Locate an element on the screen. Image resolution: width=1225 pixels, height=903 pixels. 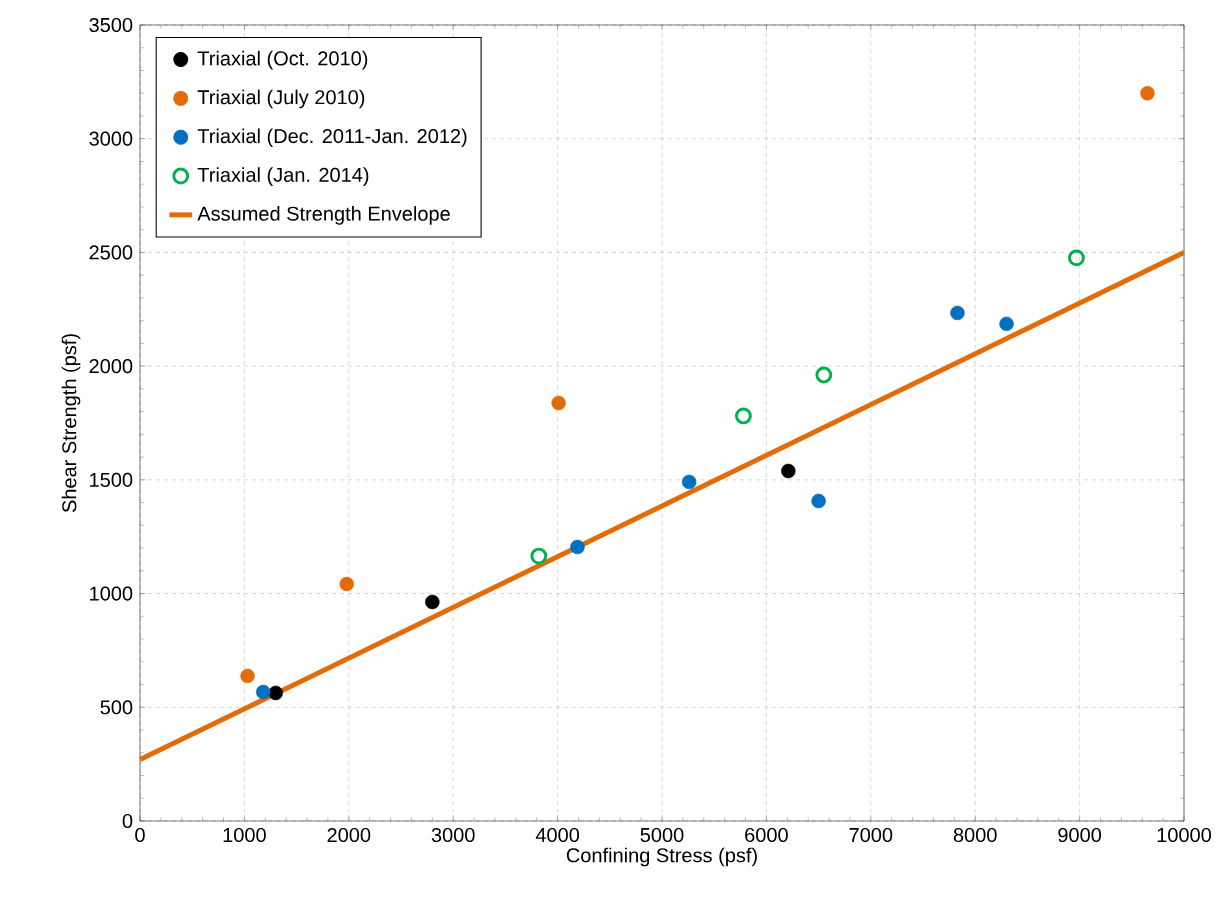
x-axis-title: Confining Stress (psf) is located at coordinates (661, 857).